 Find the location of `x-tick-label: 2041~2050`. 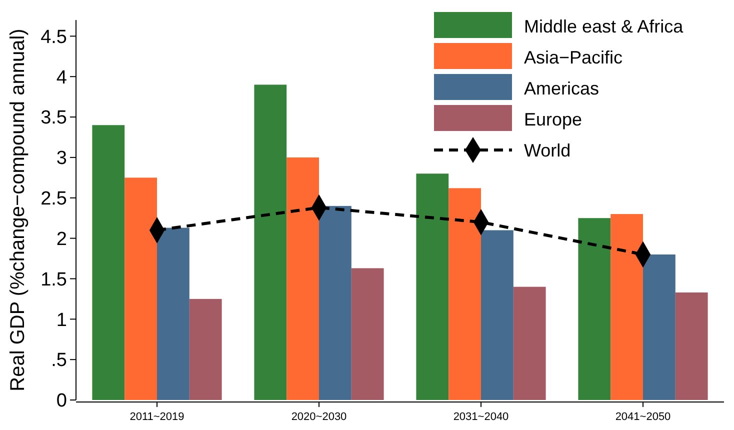

x-tick-label: 2041~2050 is located at coordinates (643, 417).